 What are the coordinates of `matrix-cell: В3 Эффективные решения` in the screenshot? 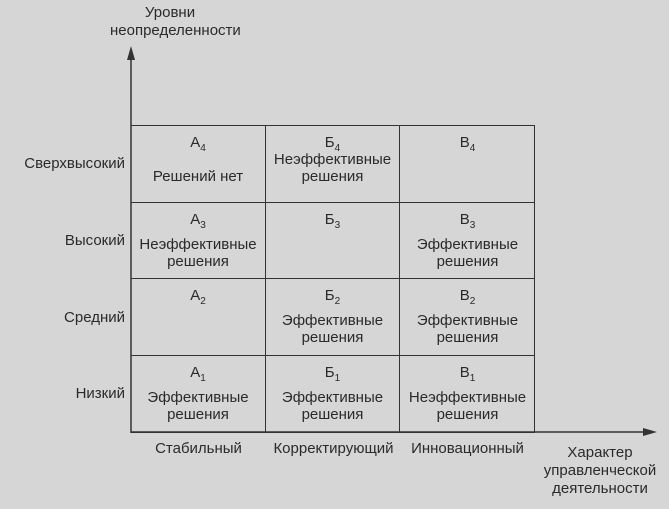 It's located at (467, 241).